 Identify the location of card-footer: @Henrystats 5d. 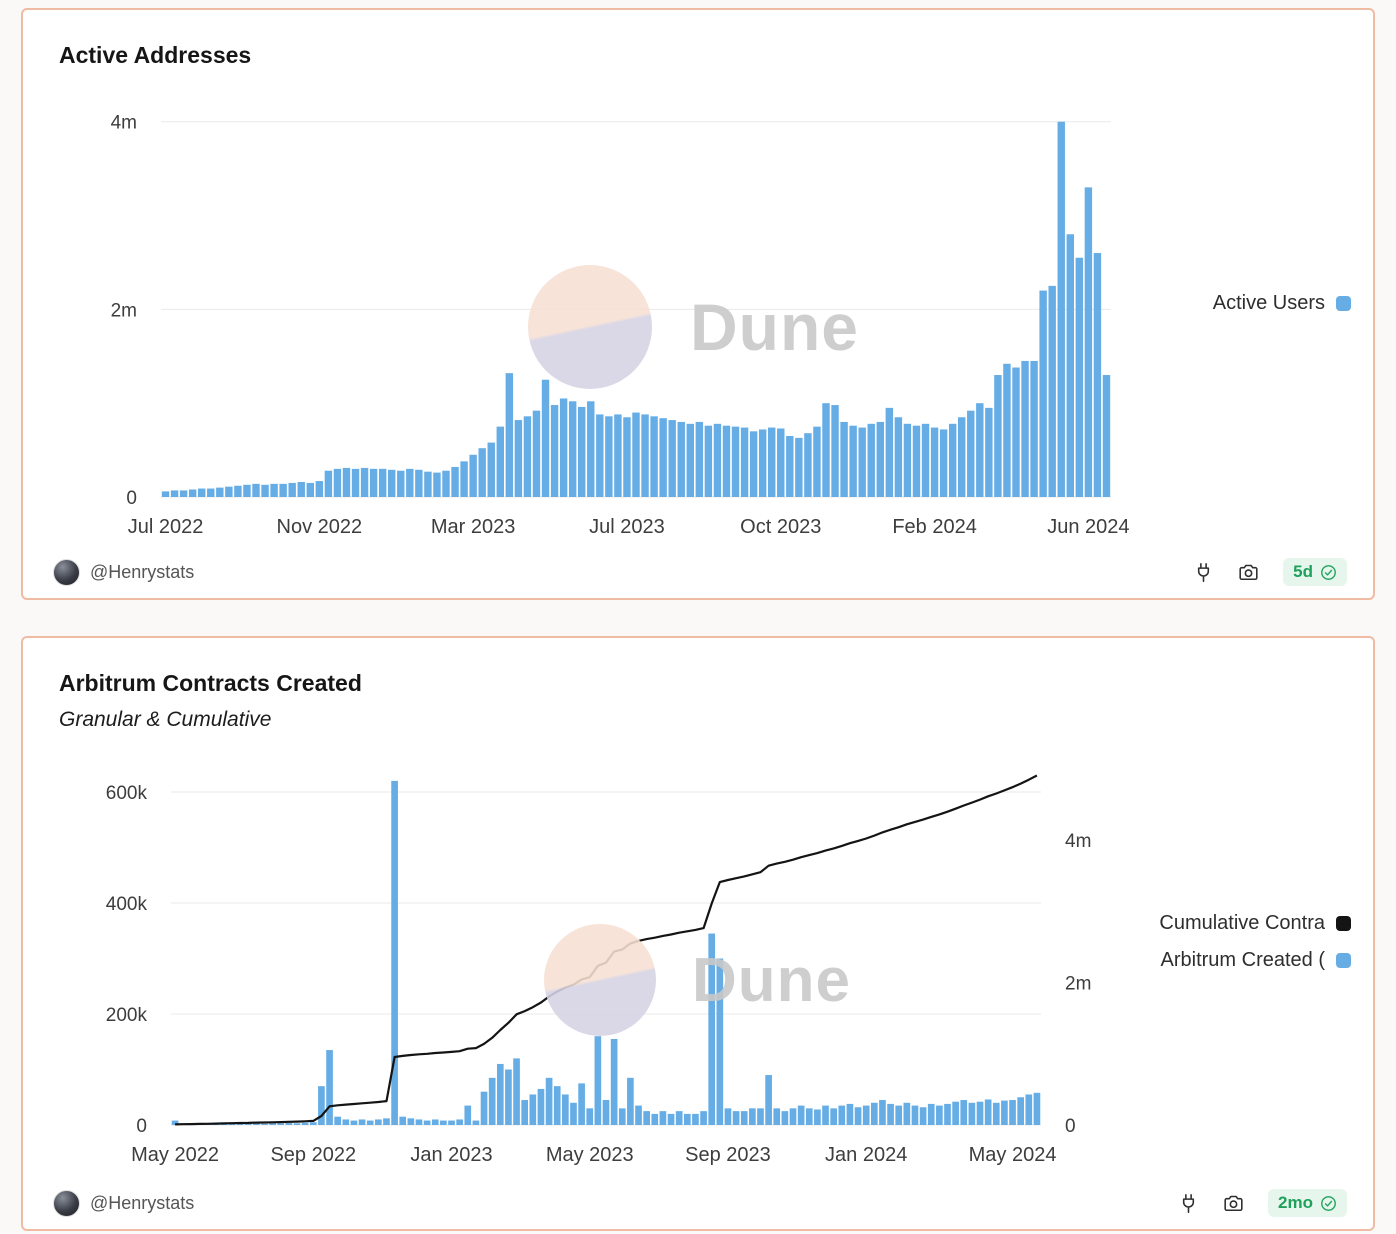
(700, 572).